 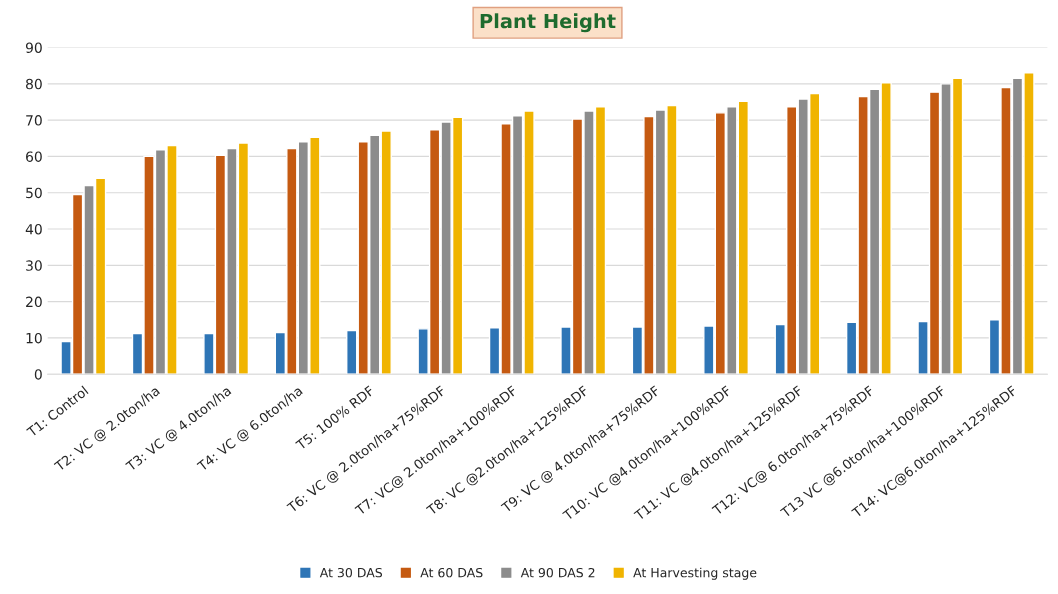 I want to click on chart-title: Plant Height, so click(x=548, y=23).